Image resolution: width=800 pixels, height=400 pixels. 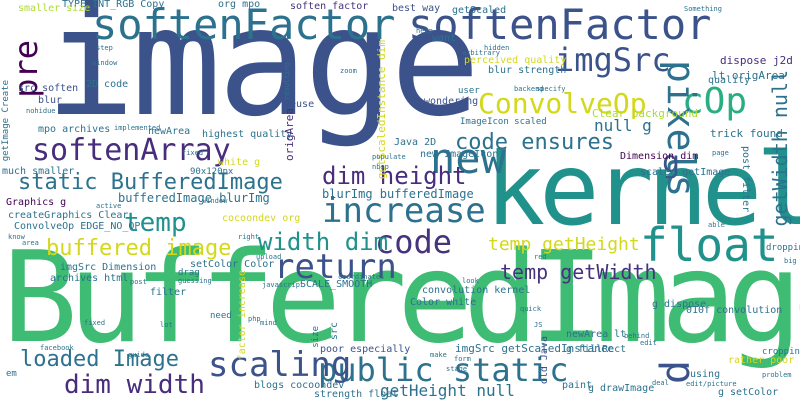 What do you see at coordinates (540, 257) in the screenshot?
I see `word-red: red` at bounding box center [540, 257].